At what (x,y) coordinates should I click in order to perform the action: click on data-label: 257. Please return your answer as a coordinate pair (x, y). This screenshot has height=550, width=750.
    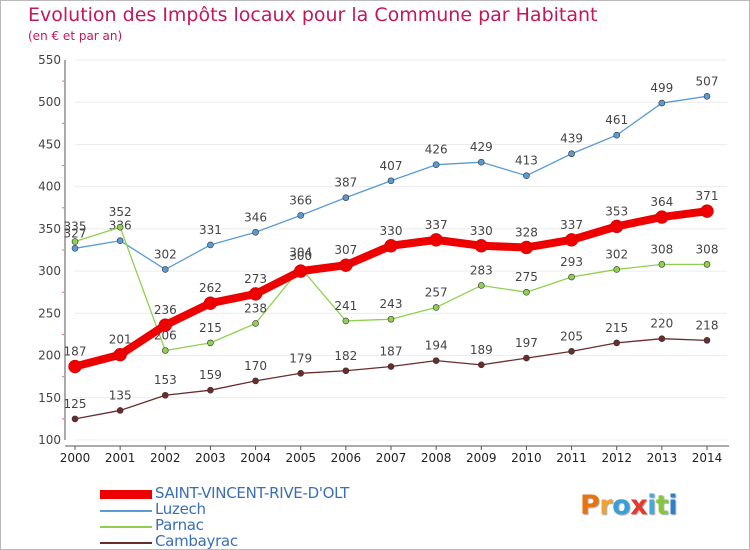
    Looking at the image, I should click on (436, 292).